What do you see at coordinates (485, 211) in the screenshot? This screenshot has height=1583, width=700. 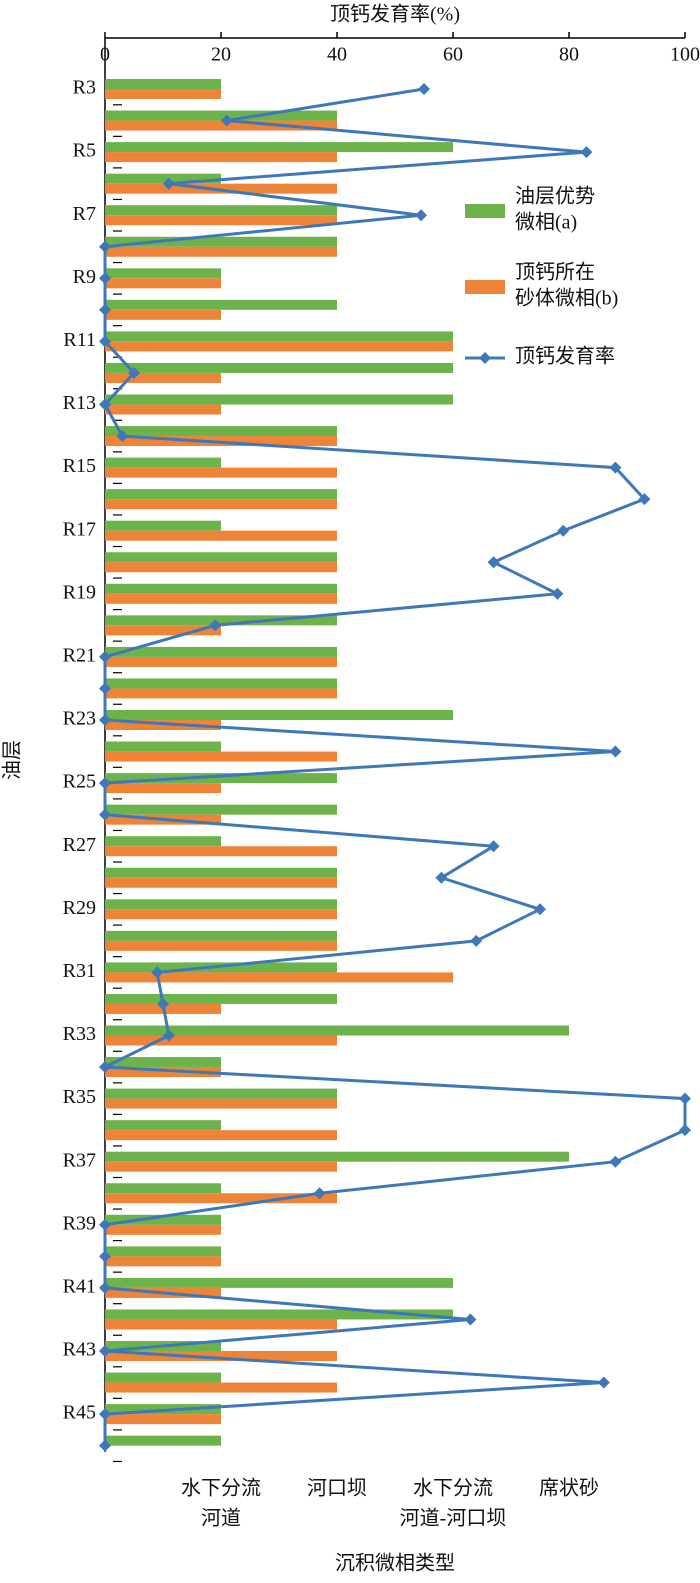 I see `legend-swatch` at bounding box center [485, 211].